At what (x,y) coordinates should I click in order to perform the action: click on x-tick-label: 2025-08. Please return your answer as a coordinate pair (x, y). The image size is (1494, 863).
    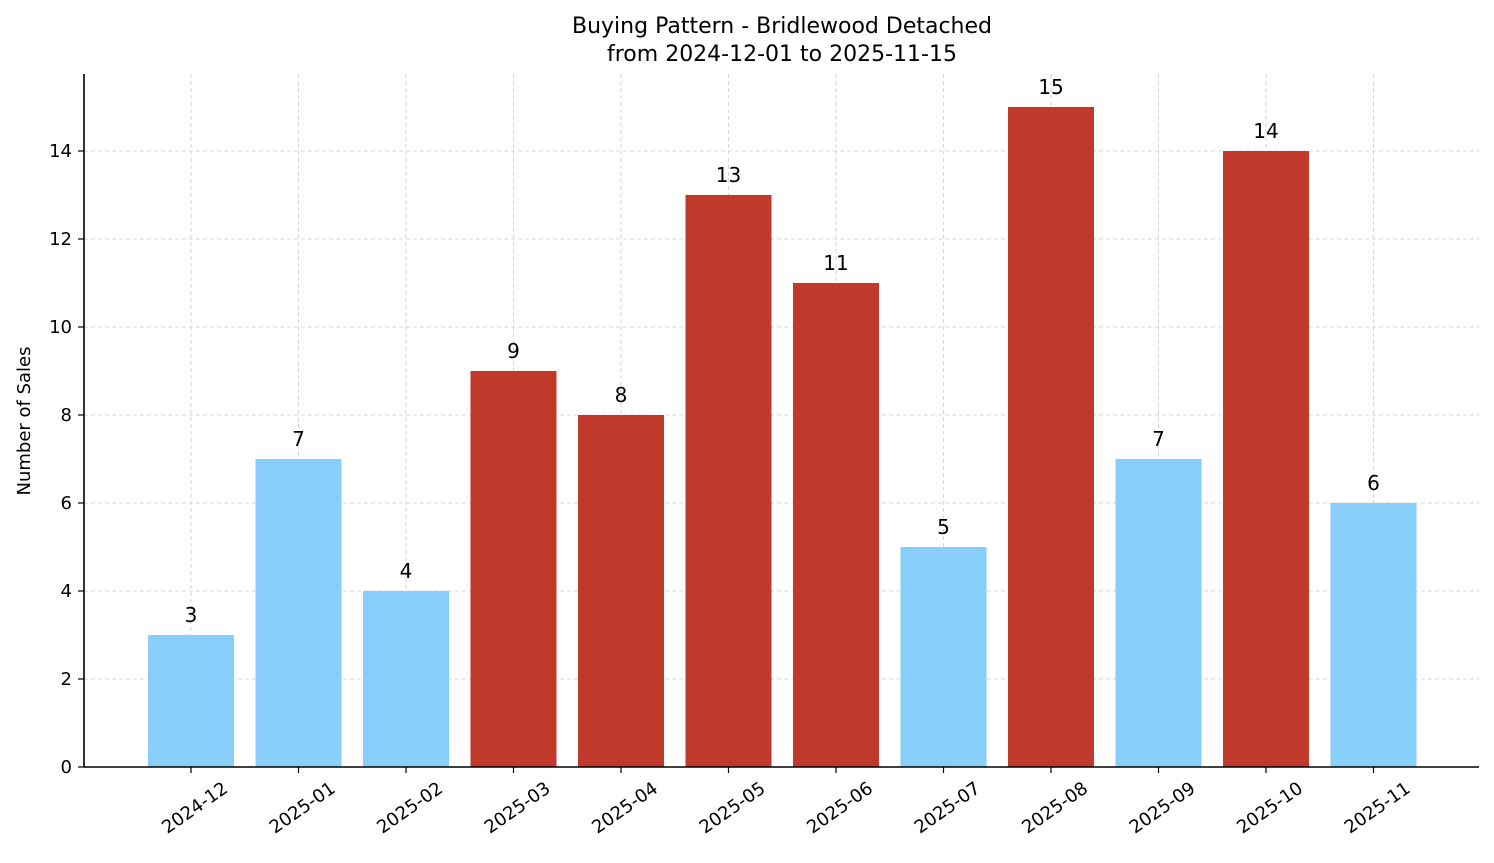
    Looking at the image, I should click on (1055, 808).